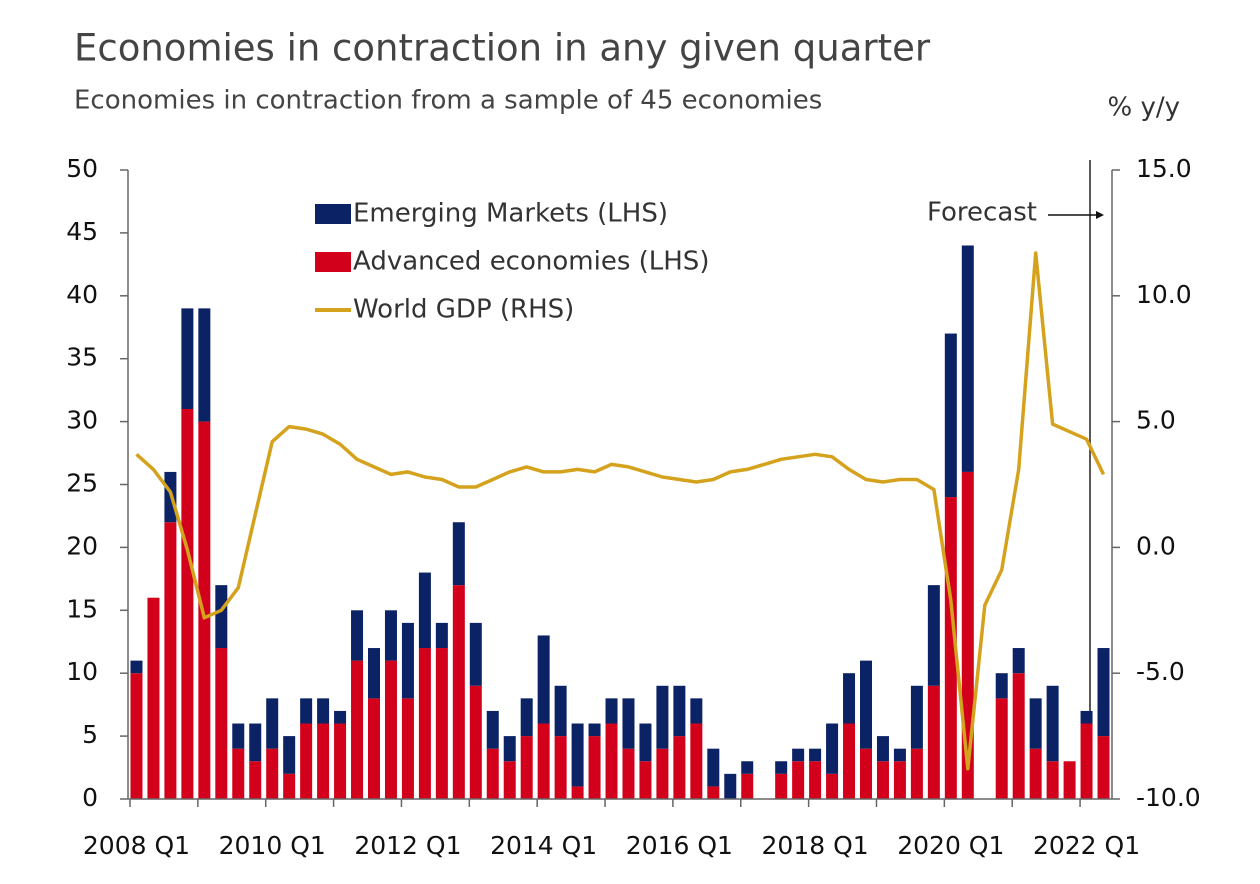 The image size is (1260, 884). I want to click on y-tick-label: 15, so click(82, 608).